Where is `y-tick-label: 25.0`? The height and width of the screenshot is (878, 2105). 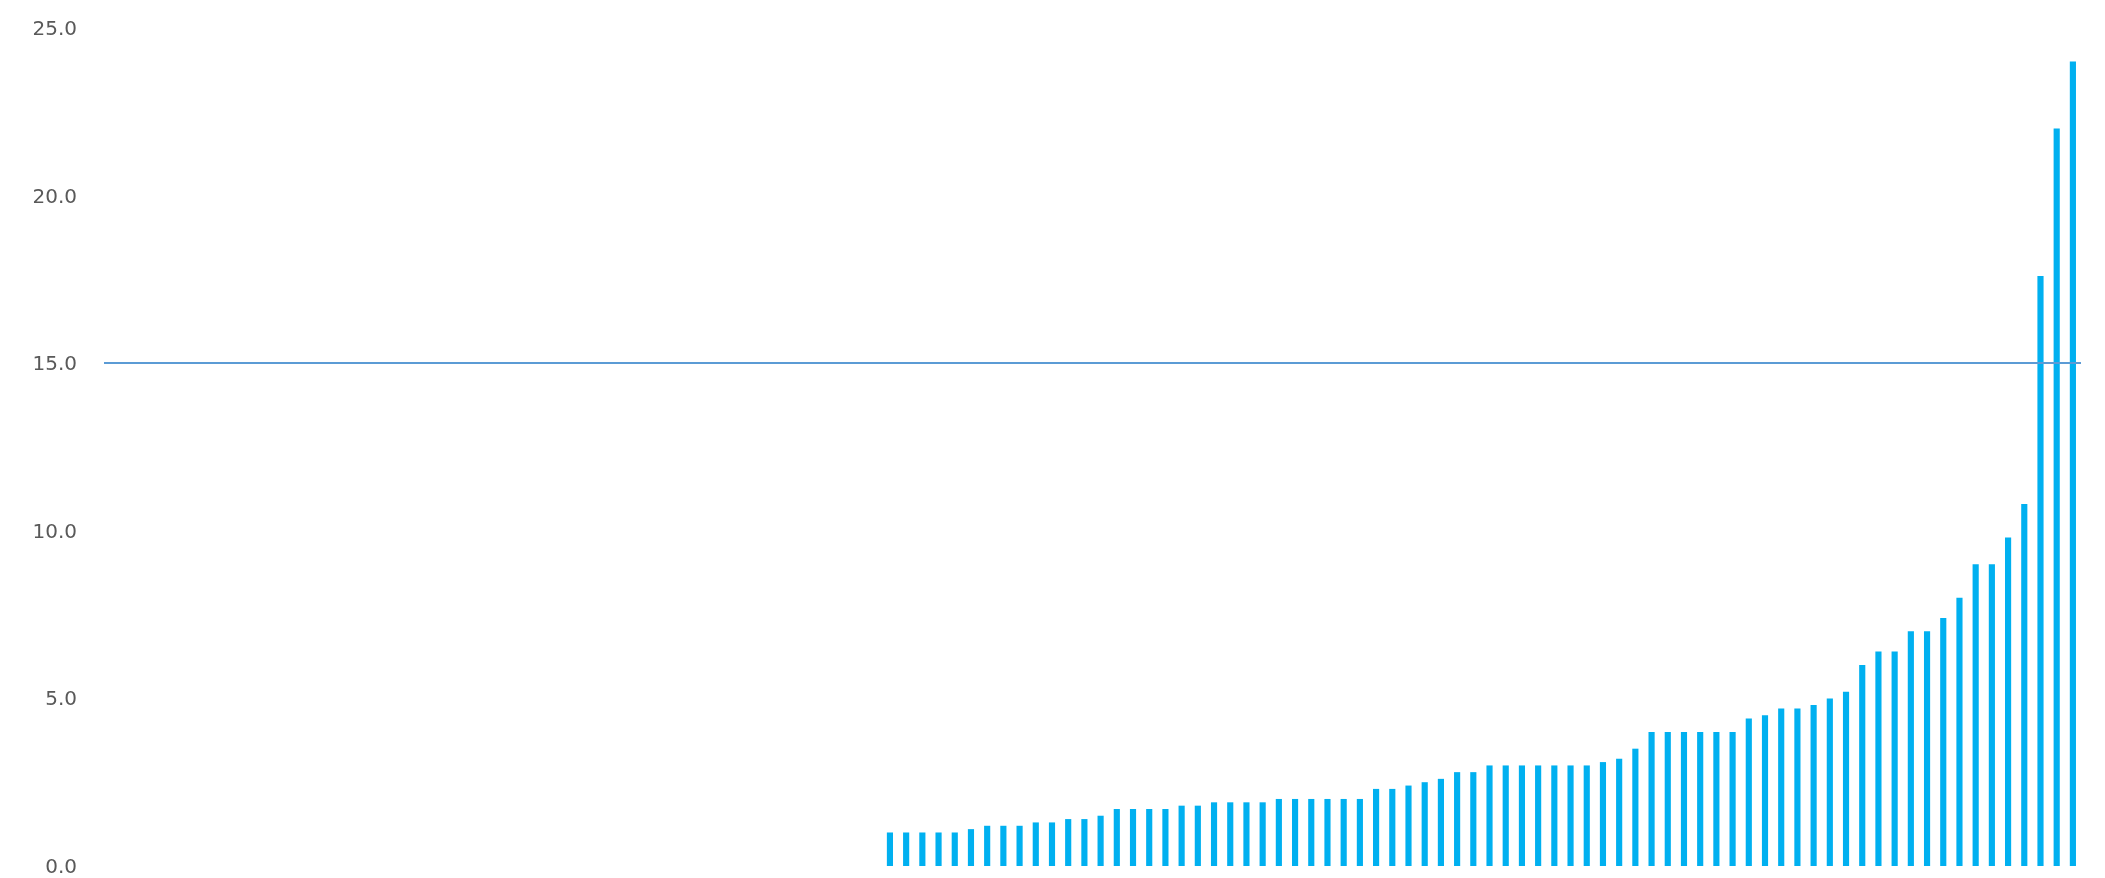
y-tick-label: 25.0 is located at coordinates (54, 28).